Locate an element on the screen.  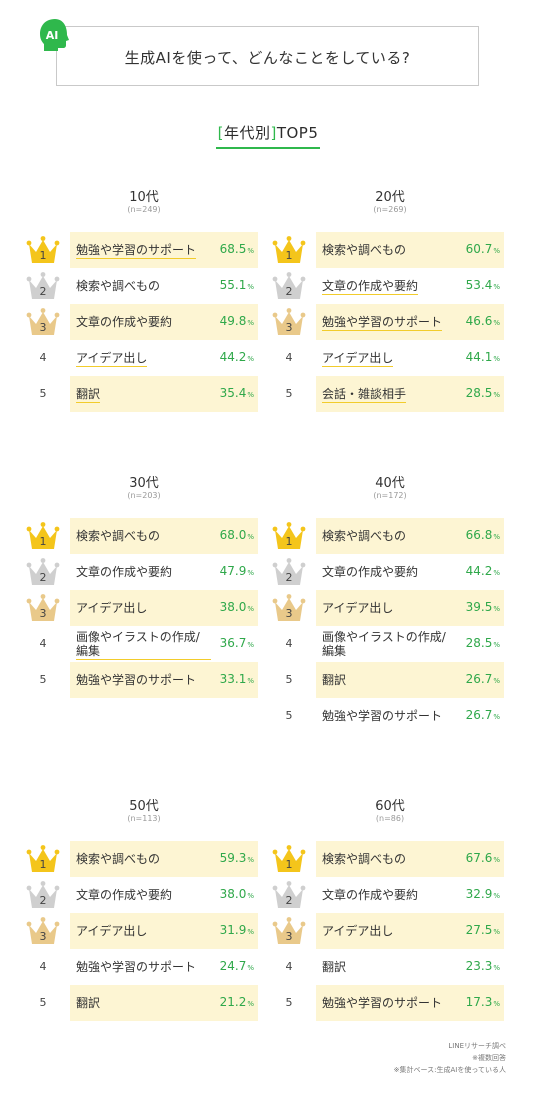
activity-label: 勉強や学習のサポート is located at coordinates (136, 251).